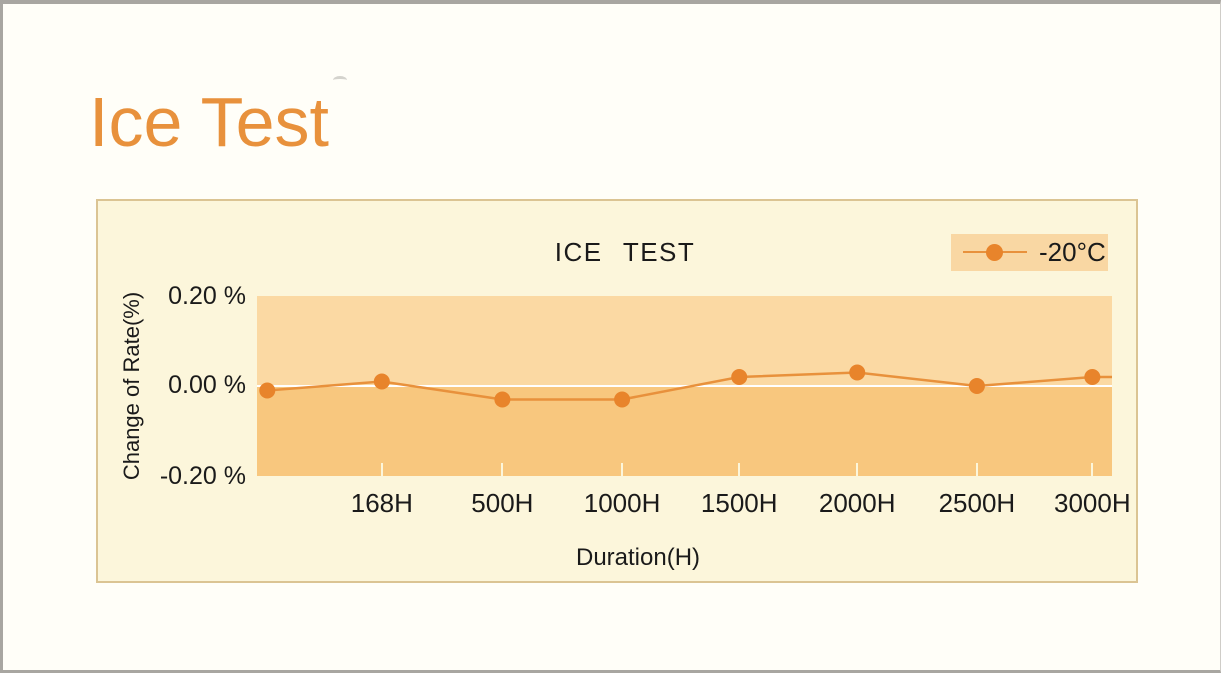 The height and width of the screenshot is (673, 1221). Describe the element at coordinates (638, 557) in the screenshot. I see `x-axis-title: Duration(H)` at that location.